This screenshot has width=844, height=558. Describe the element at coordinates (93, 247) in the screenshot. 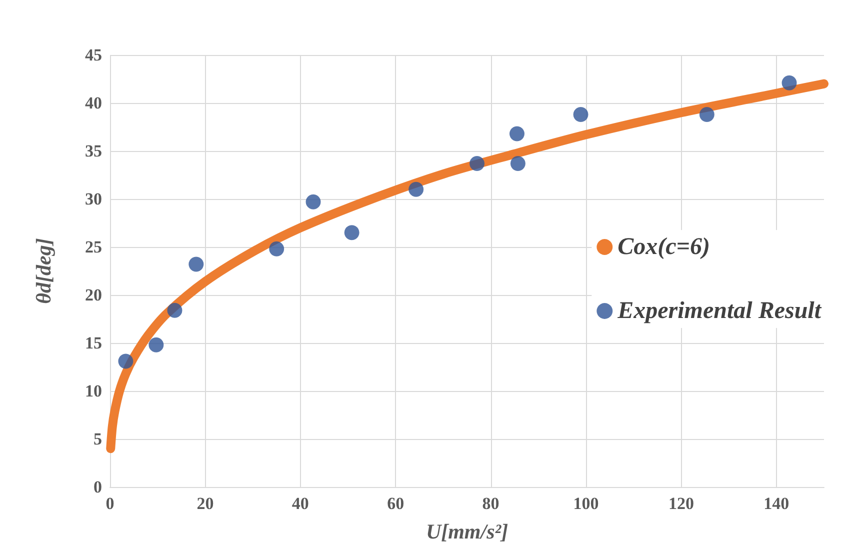

I see `y-tick-label: 25` at that location.